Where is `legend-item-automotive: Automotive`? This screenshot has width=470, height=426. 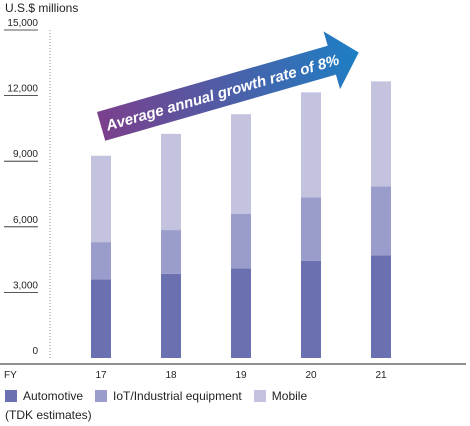
legend-item-automotive: Automotive is located at coordinates (44, 396).